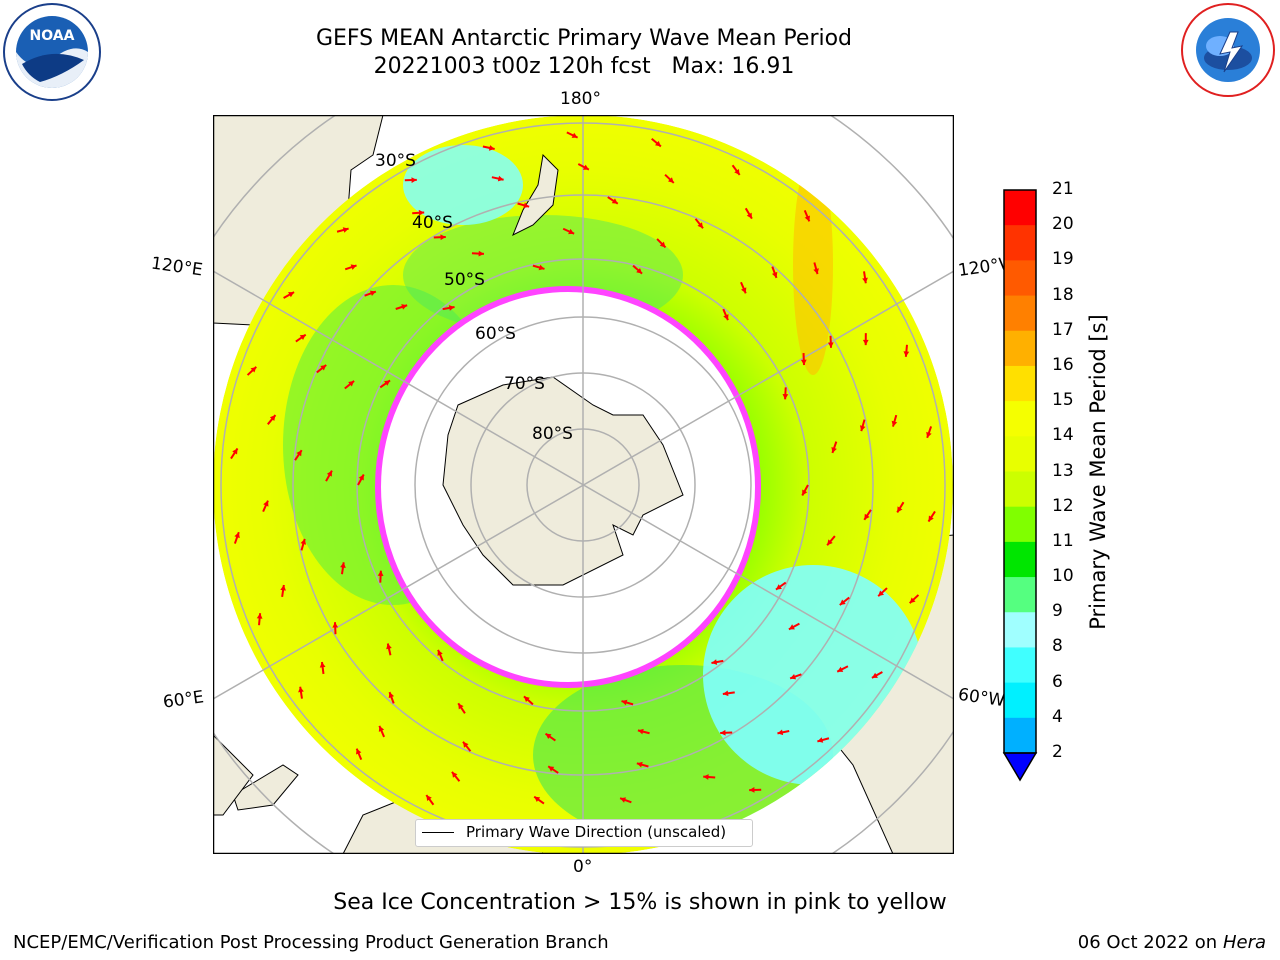 The image size is (1280, 960). What do you see at coordinates (52, 52) in the screenshot?
I see `noaa-logo: NOAA` at bounding box center [52, 52].